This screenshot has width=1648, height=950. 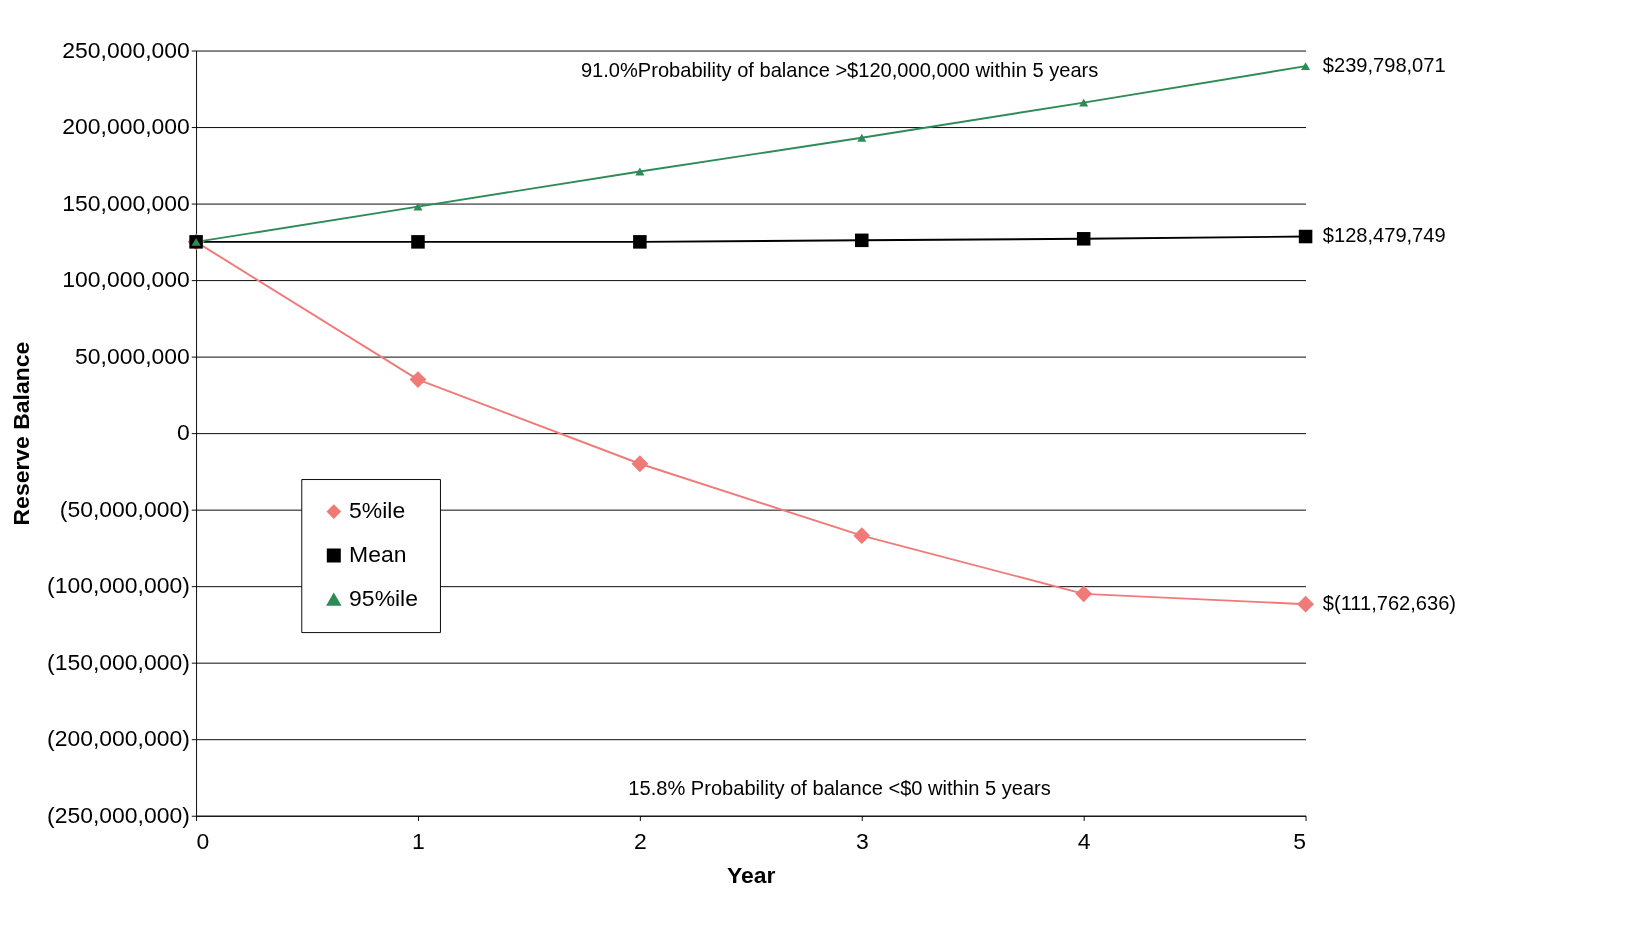 I want to click on y-tick-label: 0, so click(x=183, y=432).